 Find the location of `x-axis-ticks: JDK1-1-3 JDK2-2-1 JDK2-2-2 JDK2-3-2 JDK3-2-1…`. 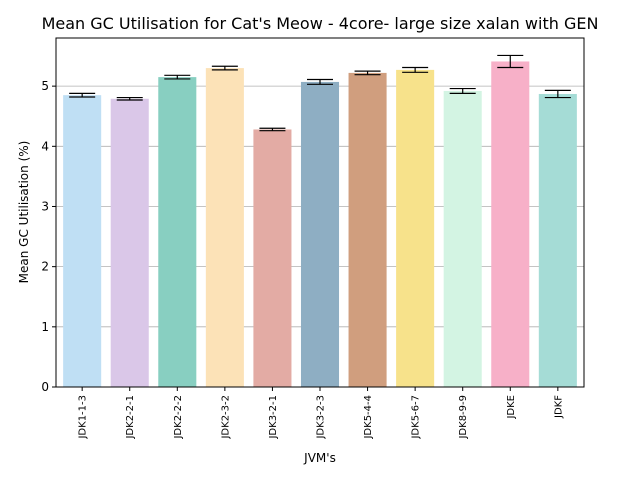

x-axis-ticks: JDK1-1-3 JDK2-2-1 JDK2-2-2 JDK2-3-2 JDK3-2-1… is located at coordinates (321, 413).